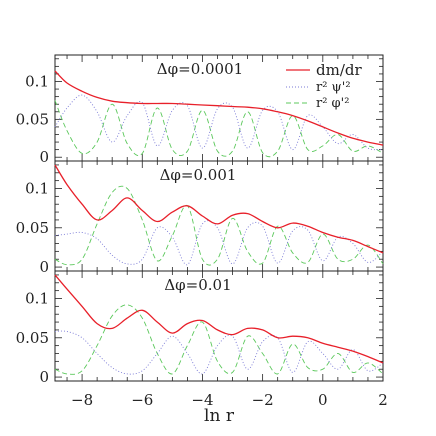 The height and width of the screenshot is (436, 436). Describe the element at coordinates (263, 400) in the screenshot. I see `x-tick-label: −2` at that location.